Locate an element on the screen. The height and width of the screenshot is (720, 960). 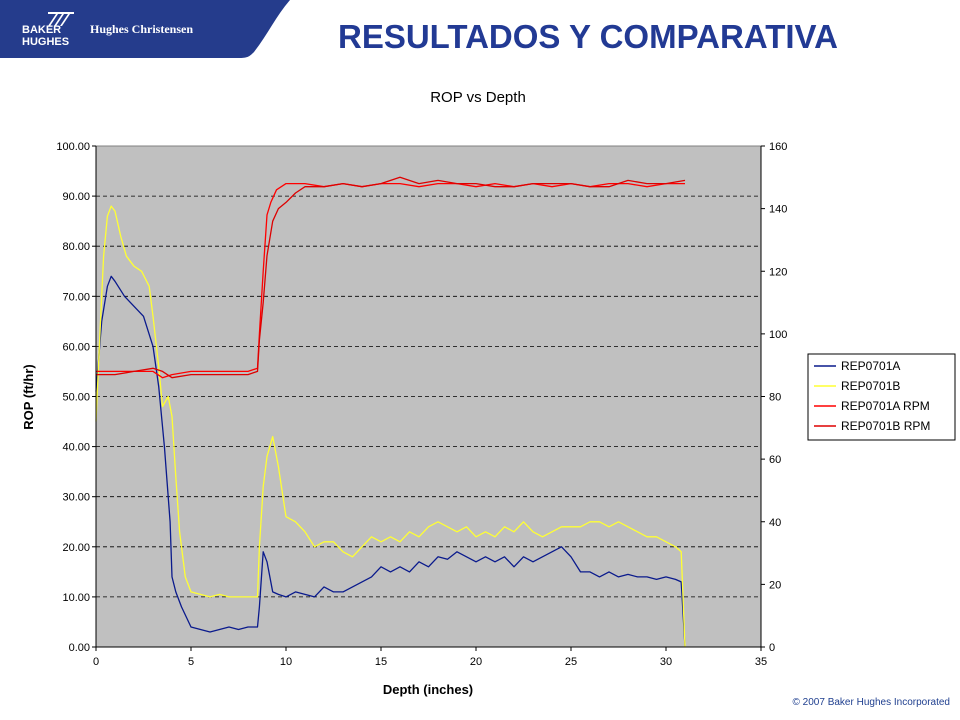
x-tick-label: 10 is located at coordinates (286, 662).